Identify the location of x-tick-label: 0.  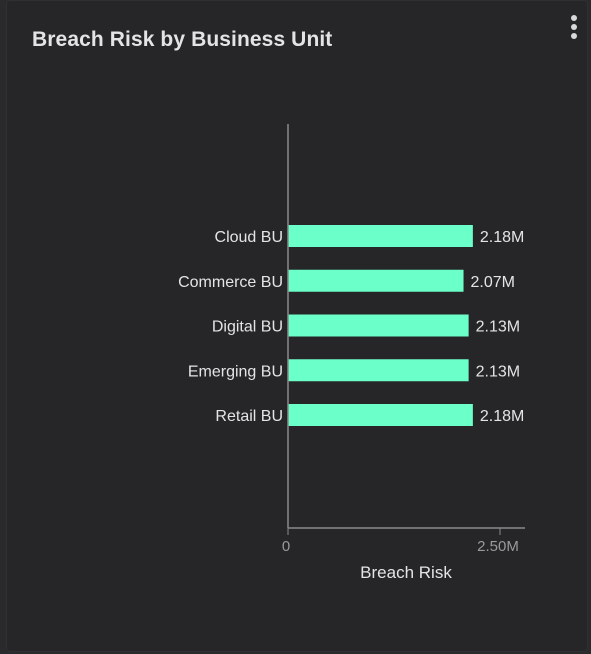
(286, 546).